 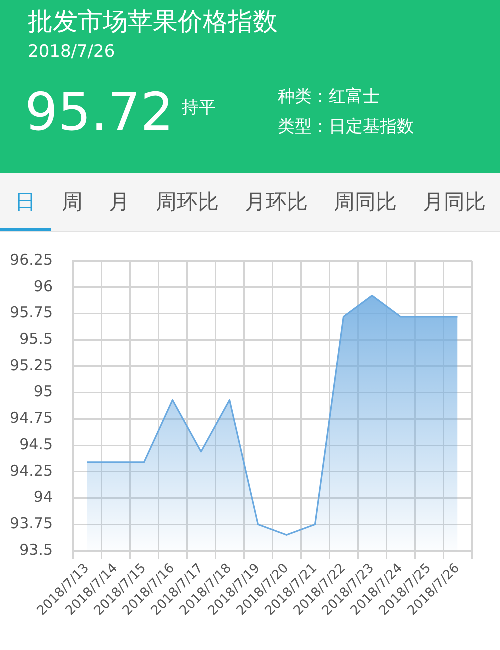 I want to click on y-tick-label: 94.25, so click(x=31, y=471).